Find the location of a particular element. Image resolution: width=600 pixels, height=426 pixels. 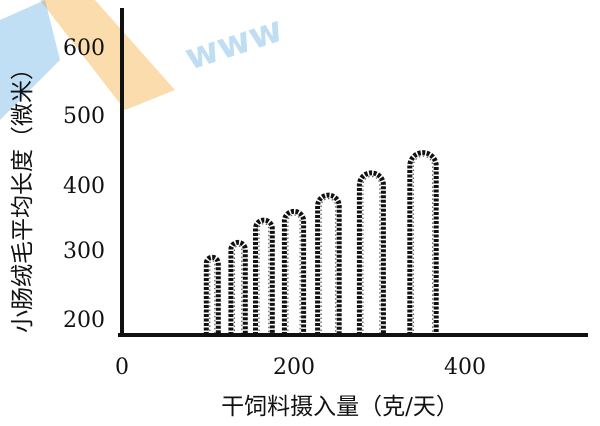

x-tick-group: 0 200 400 is located at coordinates (300, 367).